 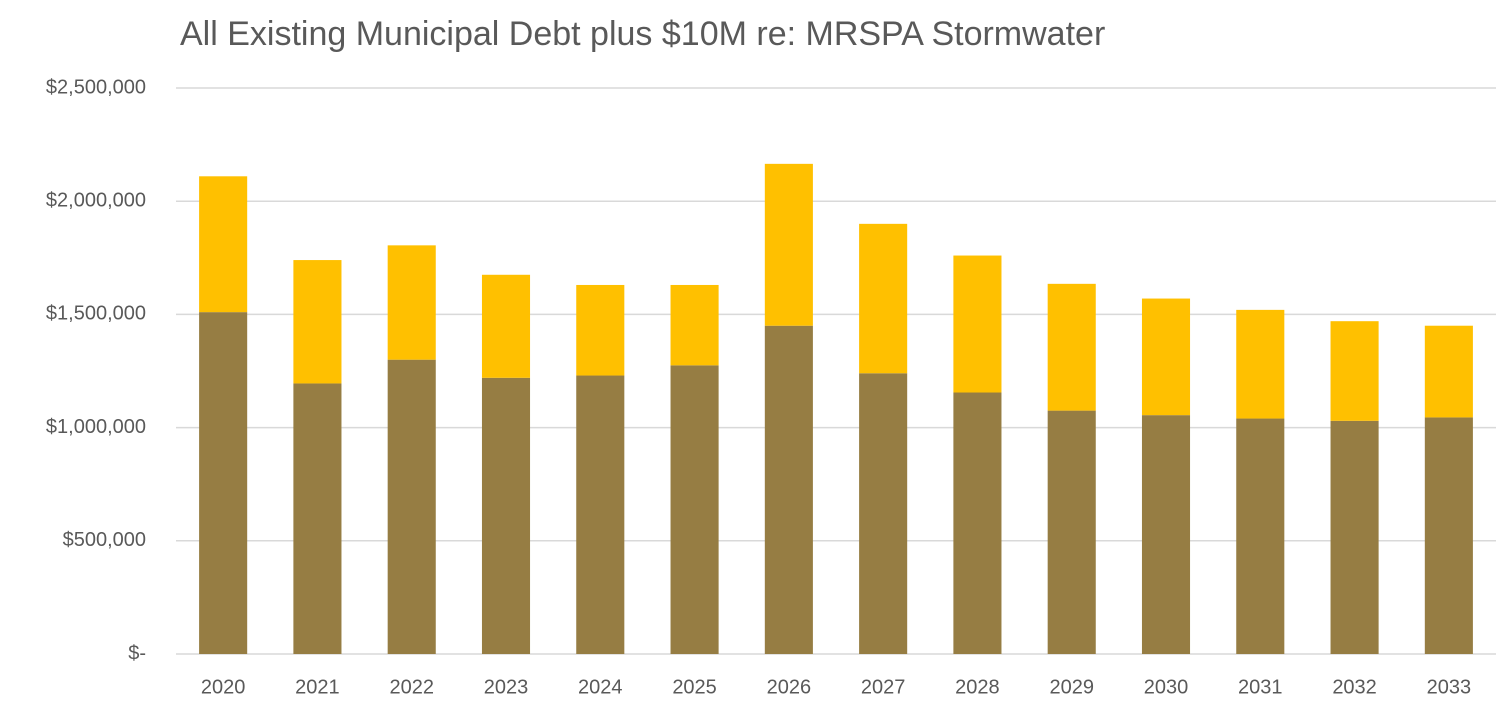 I want to click on x-tick-label: 2026, so click(x=789, y=687).